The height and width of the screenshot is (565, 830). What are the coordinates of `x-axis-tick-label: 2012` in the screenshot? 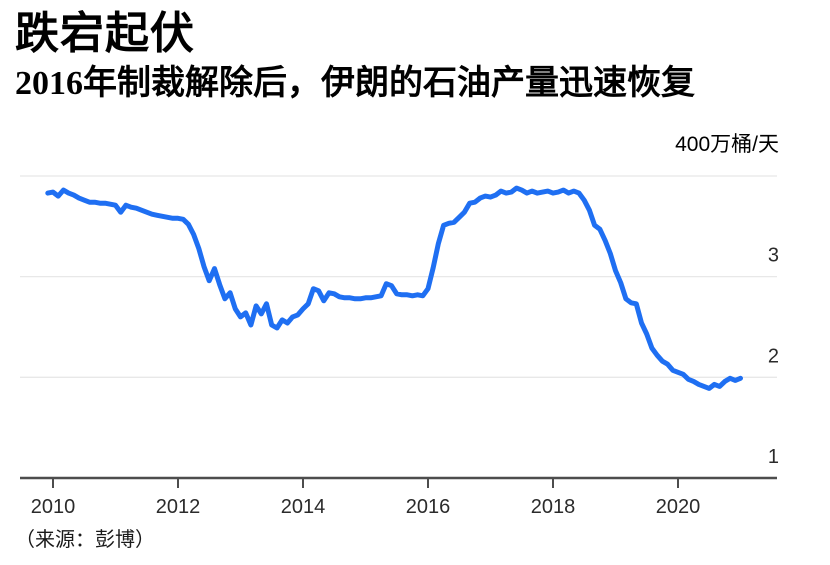 It's located at (178, 507).